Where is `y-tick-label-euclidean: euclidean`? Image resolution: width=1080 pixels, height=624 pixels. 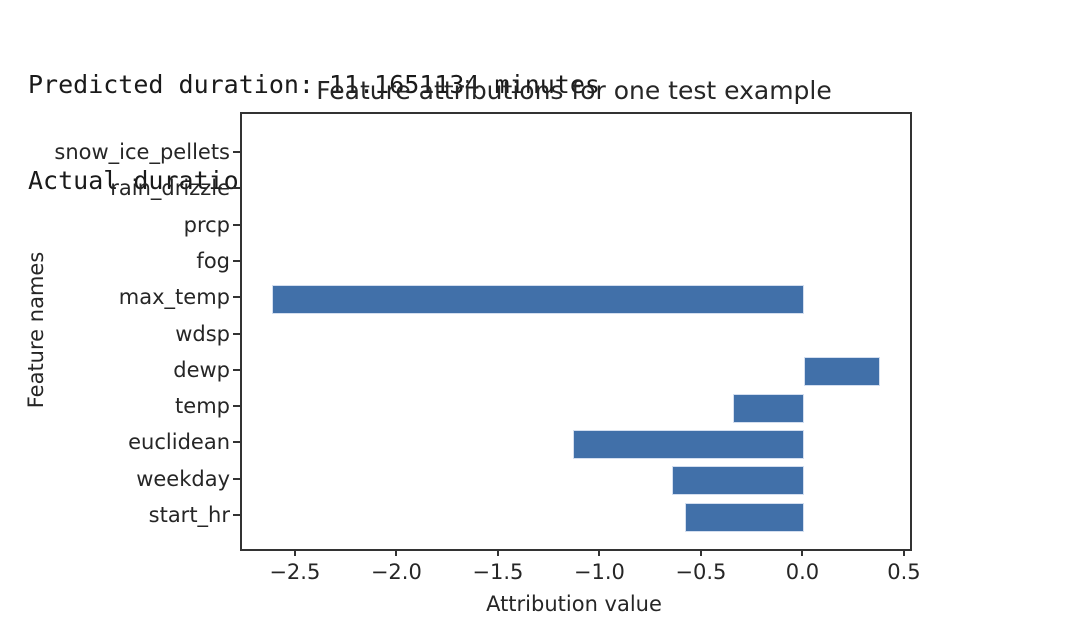
y-tick-label-euclidean: euclidean is located at coordinates (179, 442).